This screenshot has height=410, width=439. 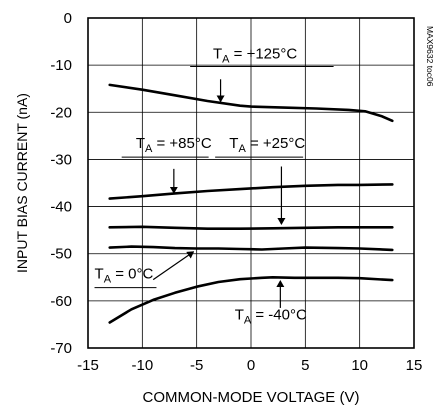 What do you see at coordinates (271, 317) in the screenshot?
I see `svg-text: TA = -40°C` at bounding box center [271, 317].